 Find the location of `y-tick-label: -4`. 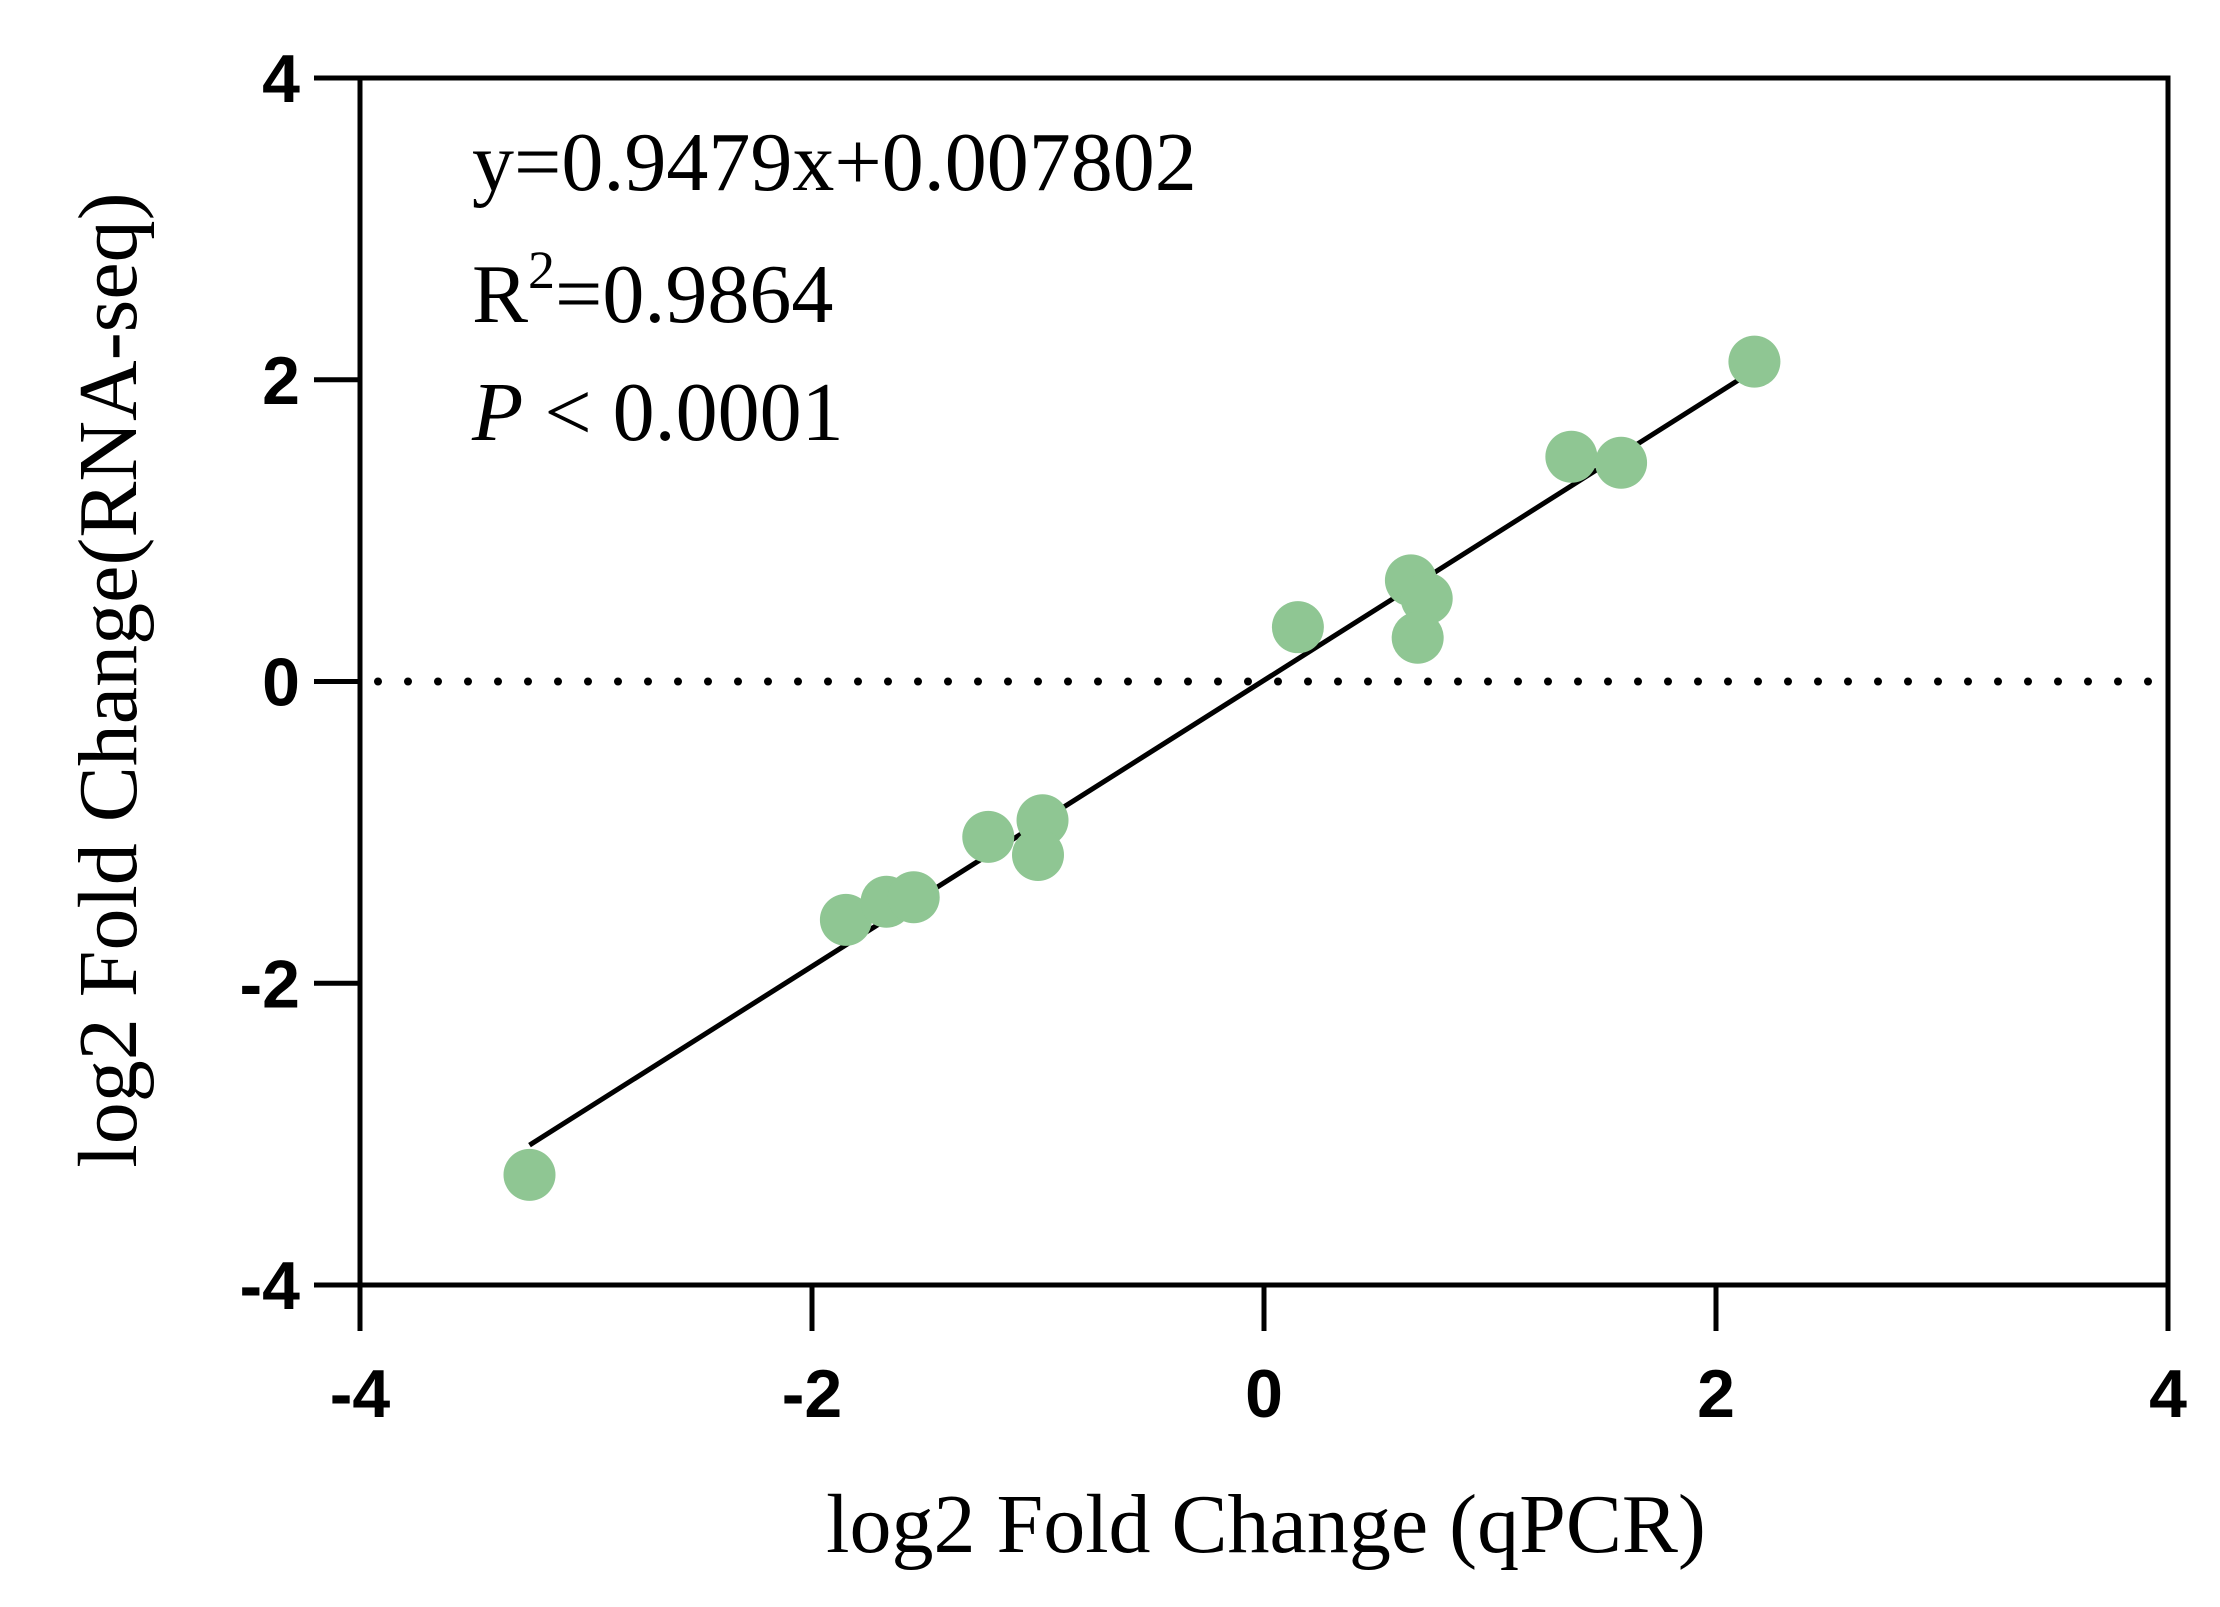

y-tick-label: -4 is located at coordinates (270, 1286).